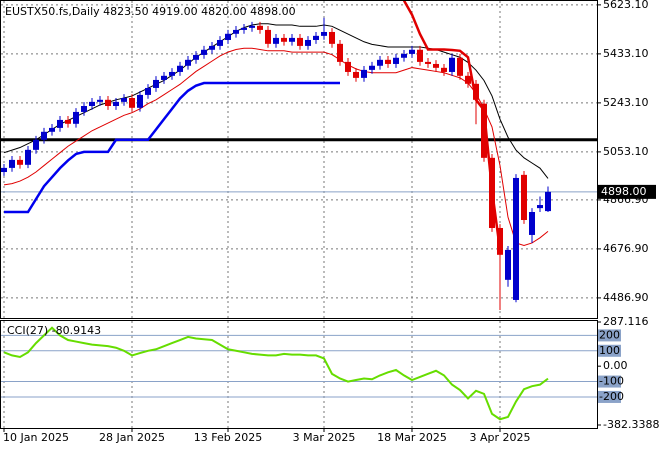 The image size is (660, 450). Describe the element at coordinates (631, 424) in the screenshot. I see `y-tick-label: -382.3388` at that location.